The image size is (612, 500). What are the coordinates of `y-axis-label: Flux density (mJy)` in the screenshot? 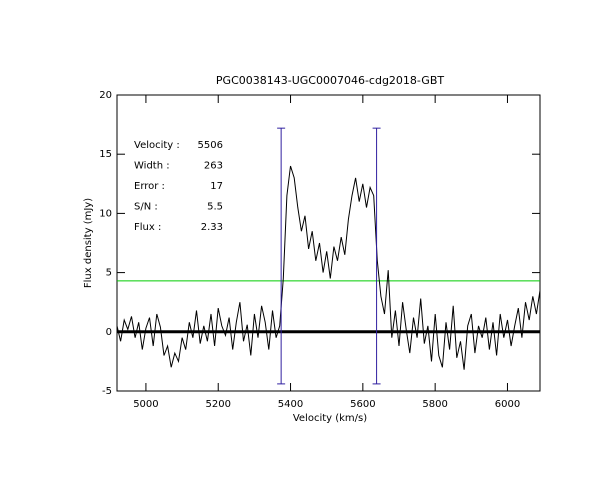 It's located at (88, 243).